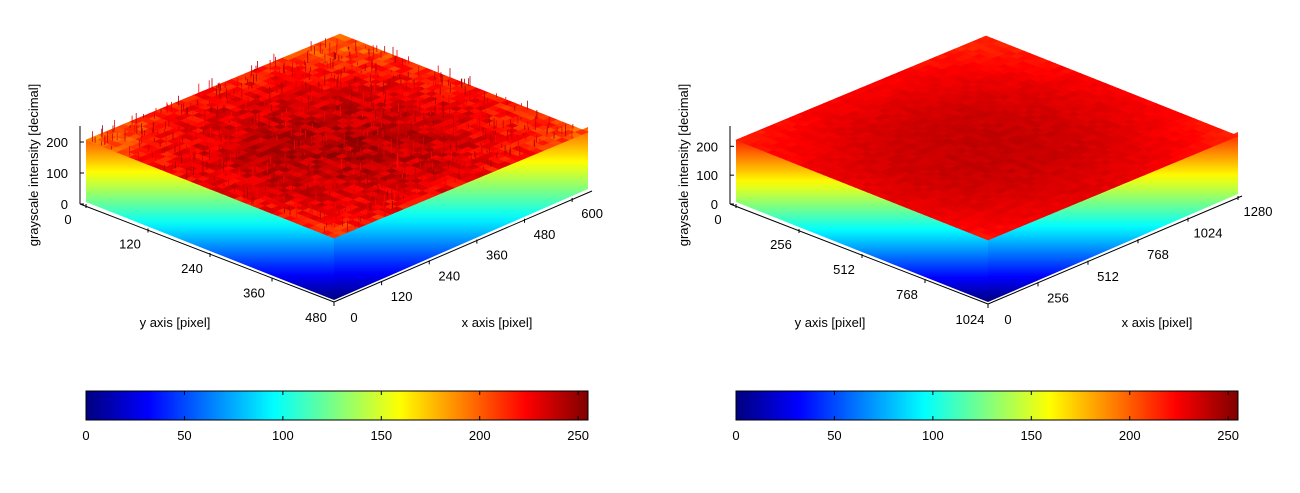 The width and height of the screenshot is (1300, 493). What do you see at coordinates (545, 234) in the screenshot?
I see `x-tick-label: 480` at bounding box center [545, 234].